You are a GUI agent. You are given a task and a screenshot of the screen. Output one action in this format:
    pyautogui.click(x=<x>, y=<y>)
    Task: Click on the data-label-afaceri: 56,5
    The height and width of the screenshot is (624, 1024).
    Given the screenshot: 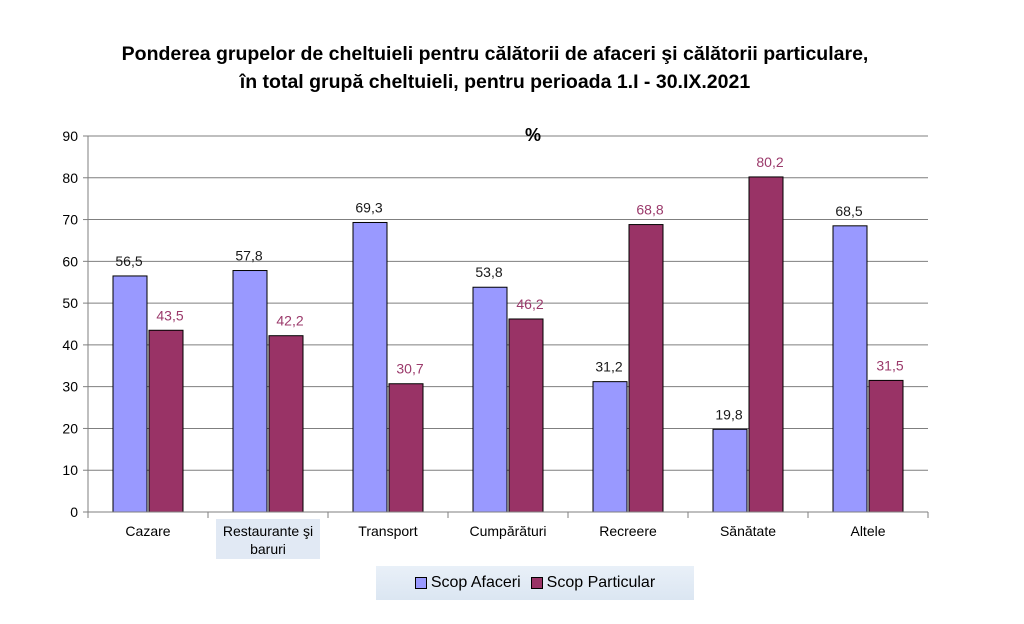 What is the action you would take?
    pyautogui.click(x=128, y=261)
    